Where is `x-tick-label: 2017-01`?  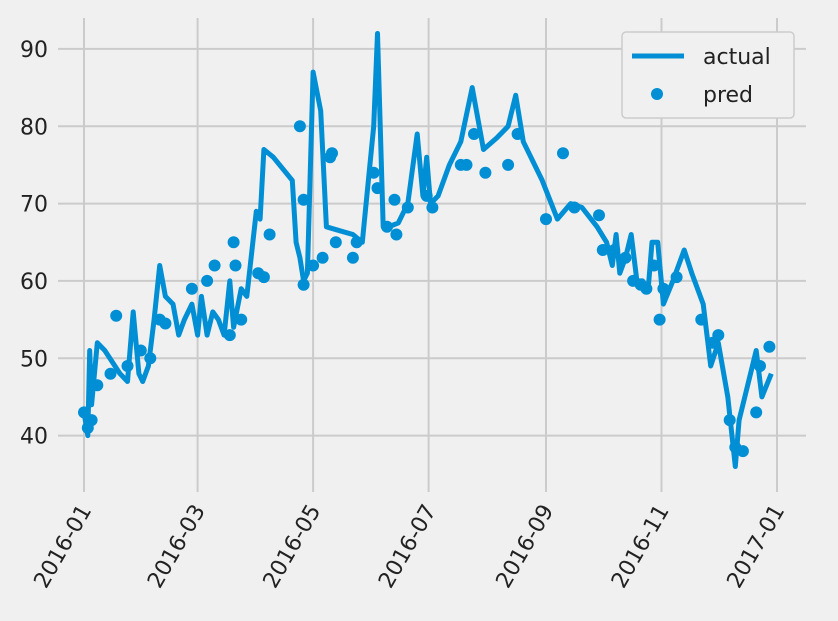
x-tick-label: 2017-01 is located at coordinates (757, 547).